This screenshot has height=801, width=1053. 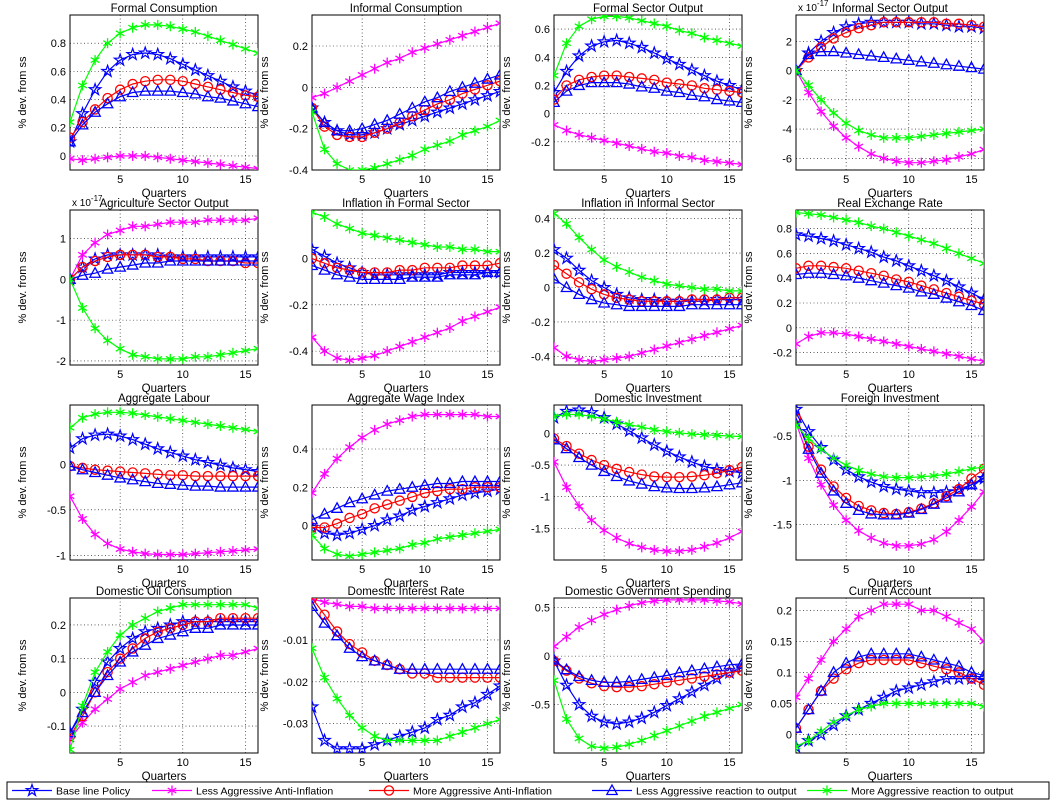 I want to click on legend-item-base-line-policy: Base line Policy, so click(x=71, y=790).